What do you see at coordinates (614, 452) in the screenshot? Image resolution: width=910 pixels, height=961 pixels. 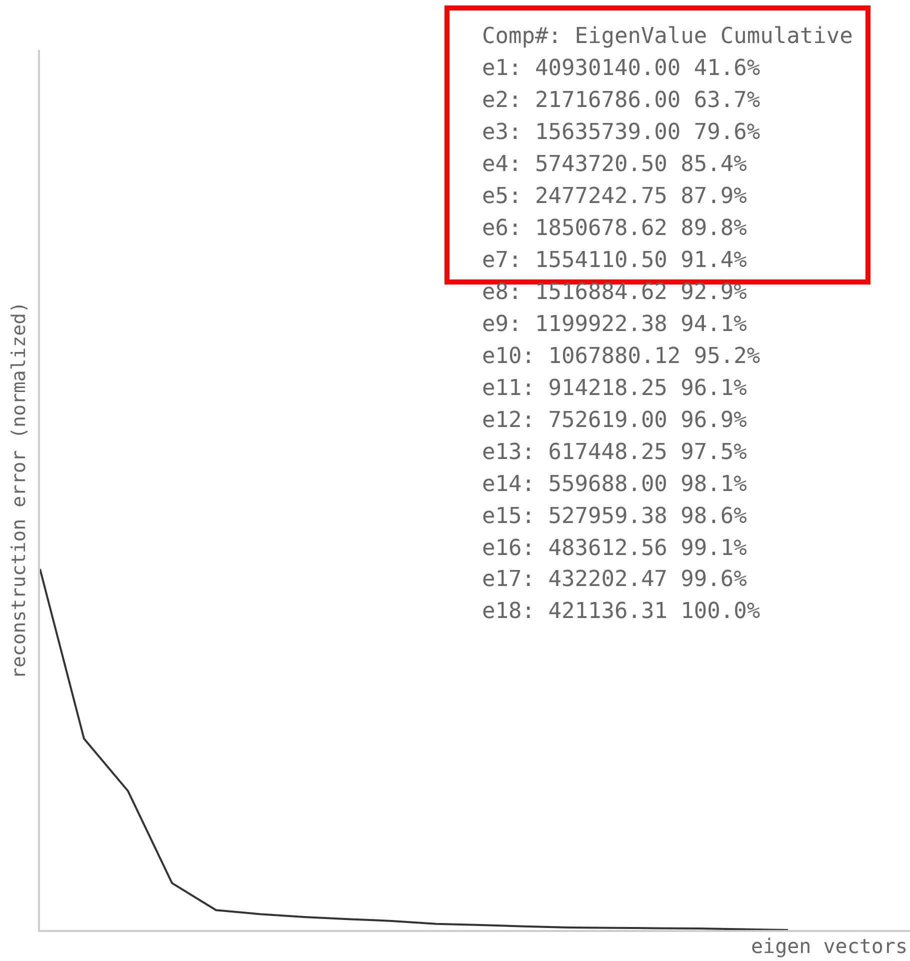 I see `text: e13: 617448.25 97.5%` at bounding box center [614, 452].